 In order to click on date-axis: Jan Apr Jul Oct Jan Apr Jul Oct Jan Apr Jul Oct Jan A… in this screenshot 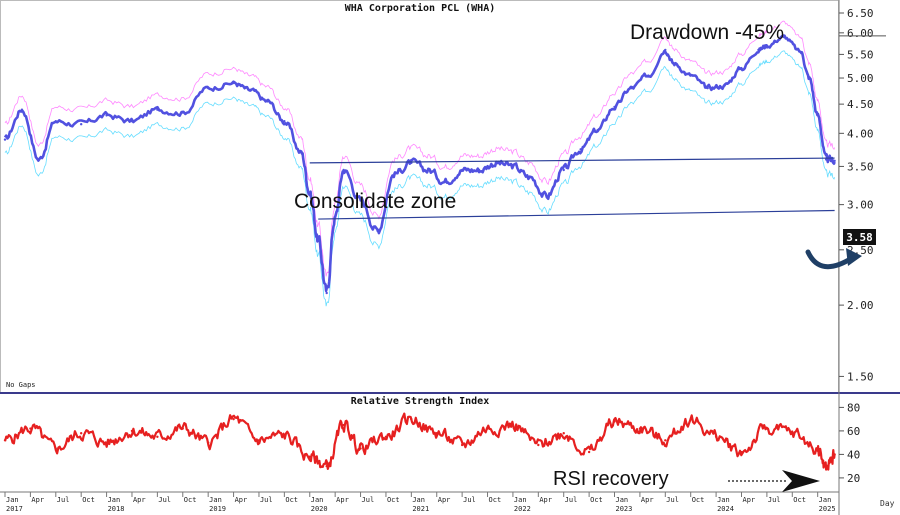, I will do `click(420, 502)`.